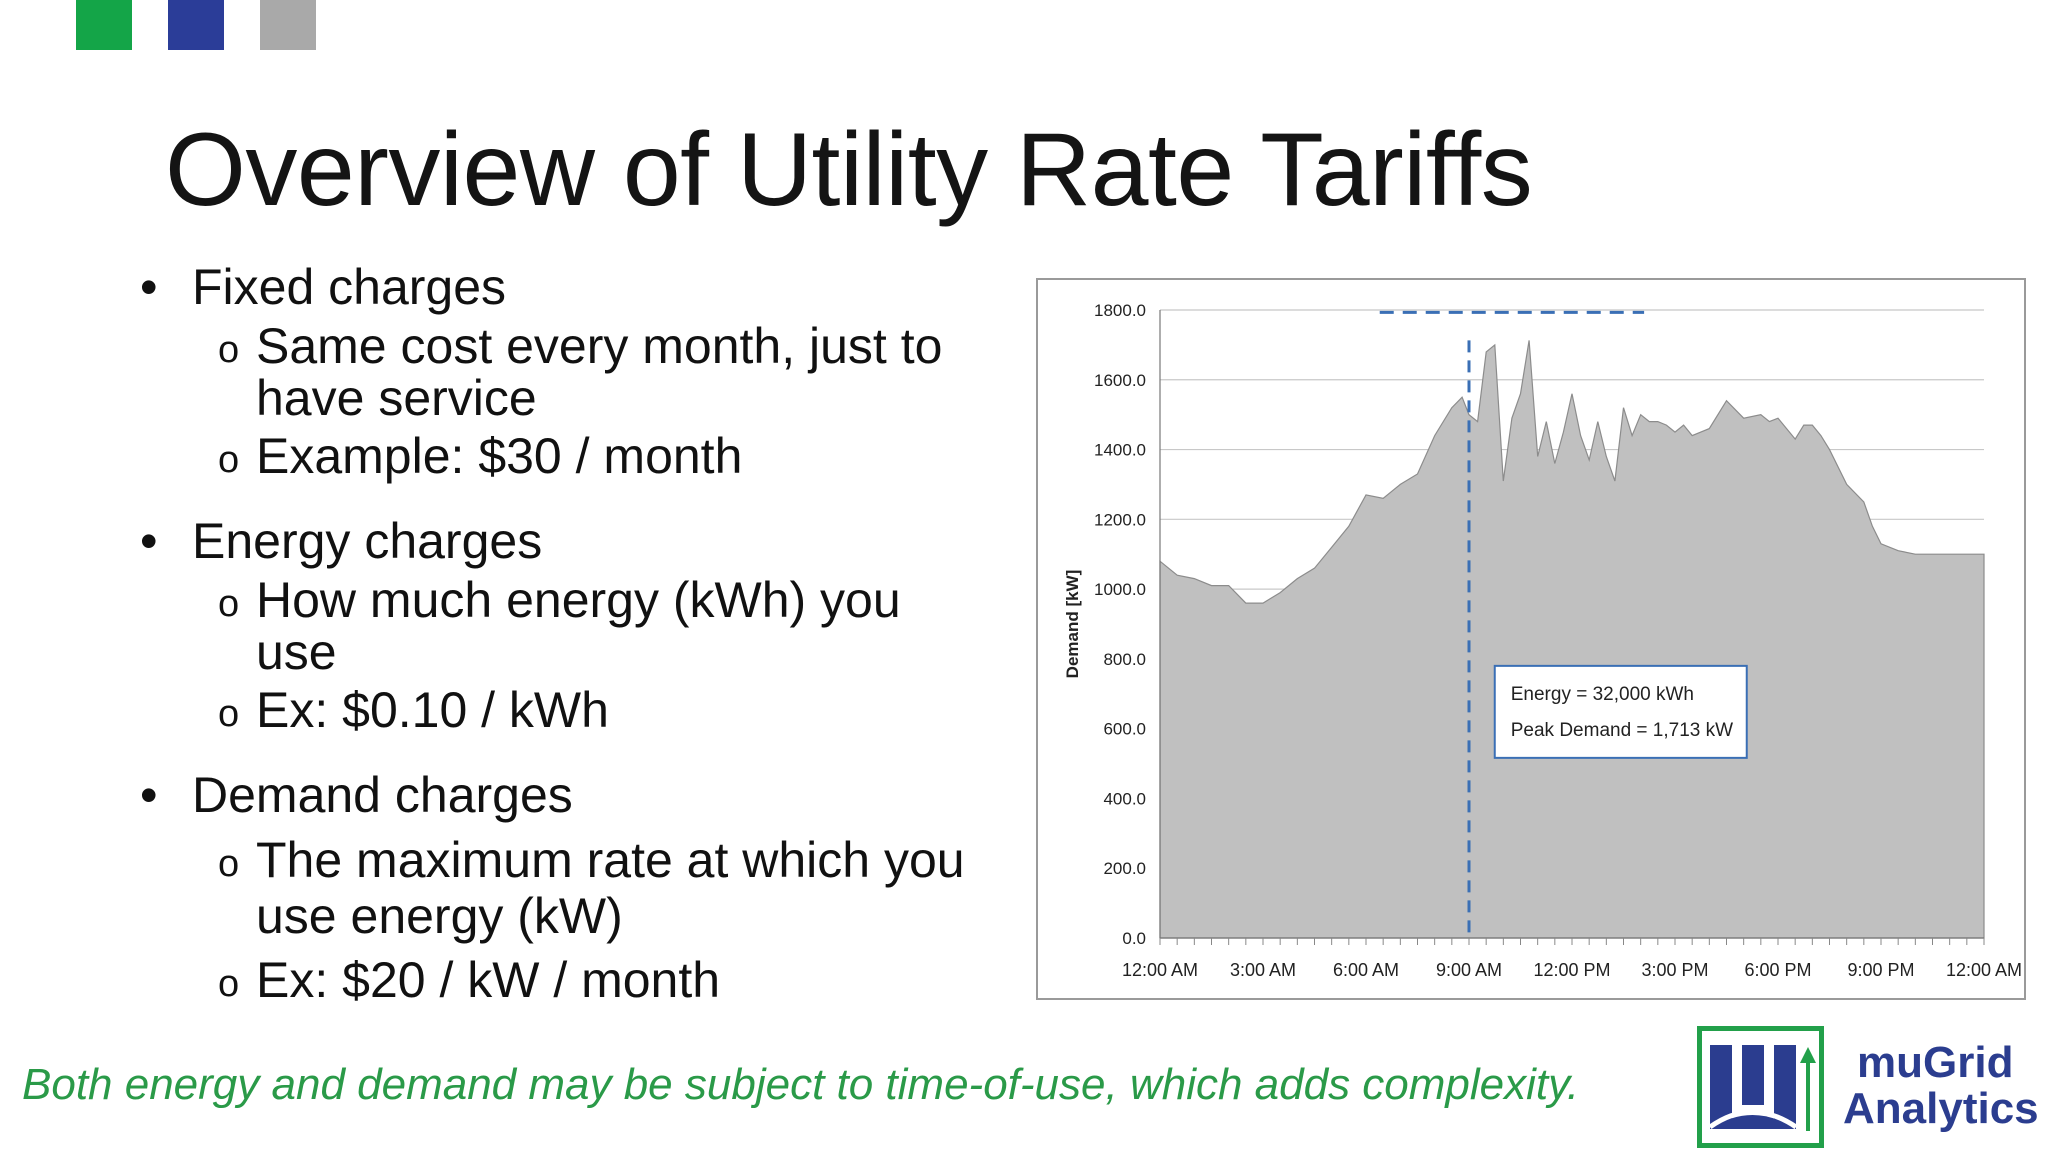  Describe the element at coordinates (1124, 868) in the screenshot. I see `y-tick-label: 200.0` at that location.